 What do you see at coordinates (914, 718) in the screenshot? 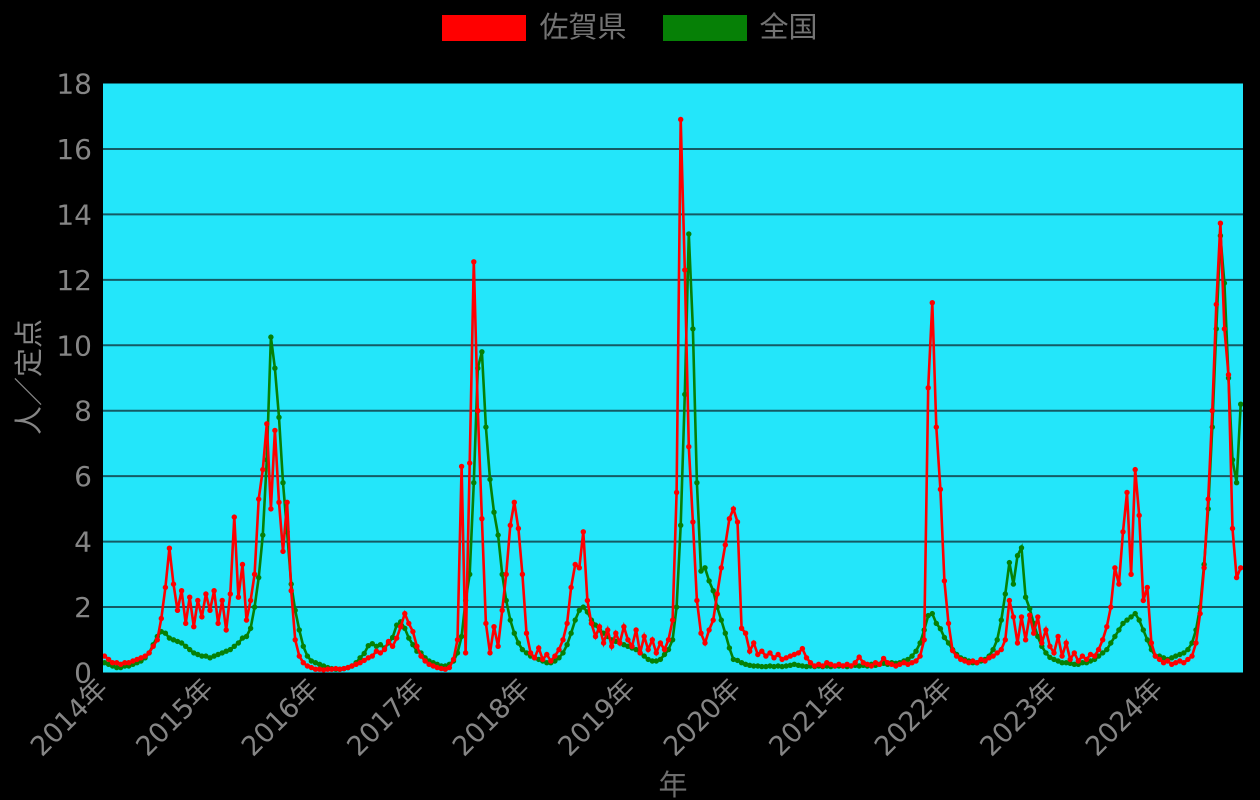
I see `x-tick-label-2022: 2022年` at bounding box center [914, 718].